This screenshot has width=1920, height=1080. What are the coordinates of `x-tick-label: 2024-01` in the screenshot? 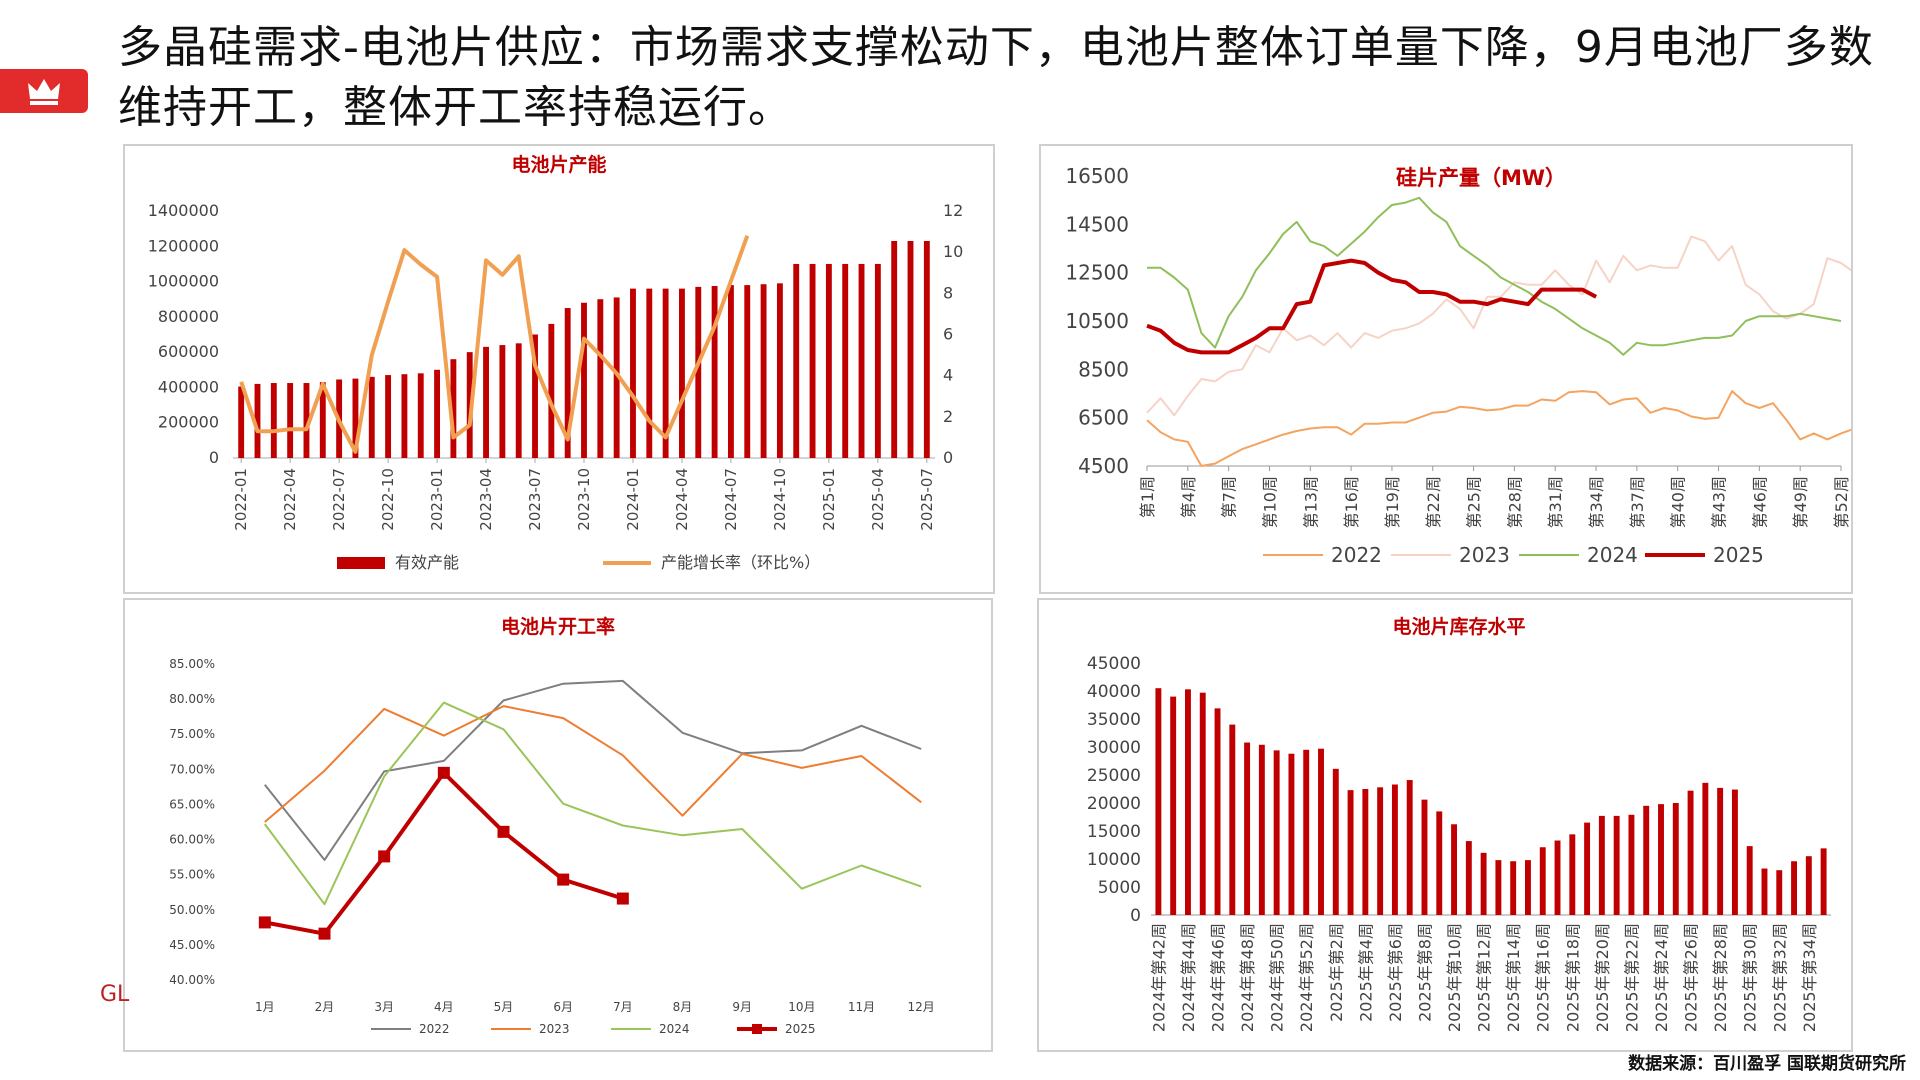 It's located at (633, 499).